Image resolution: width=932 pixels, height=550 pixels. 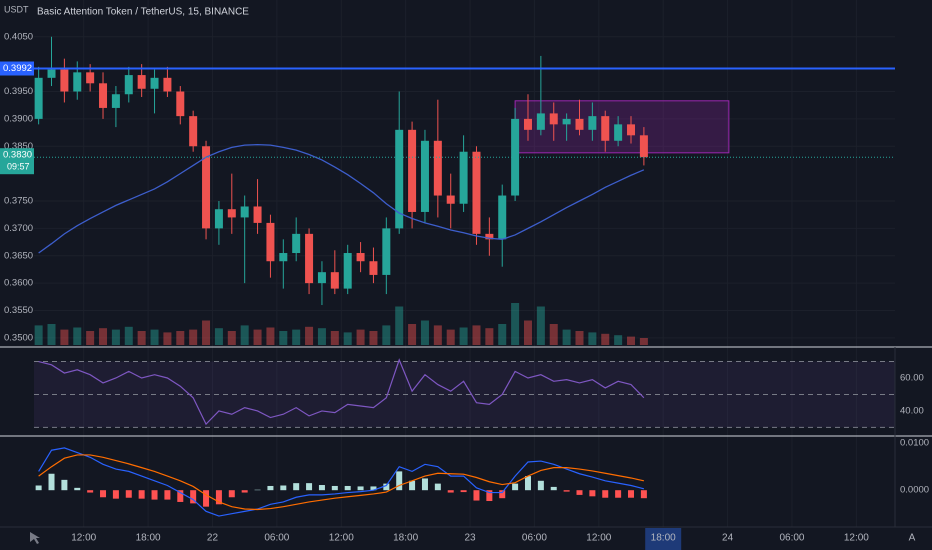 What do you see at coordinates (17, 155) in the screenshot?
I see `last-price-label: 0.3830` at bounding box center [17, 155].